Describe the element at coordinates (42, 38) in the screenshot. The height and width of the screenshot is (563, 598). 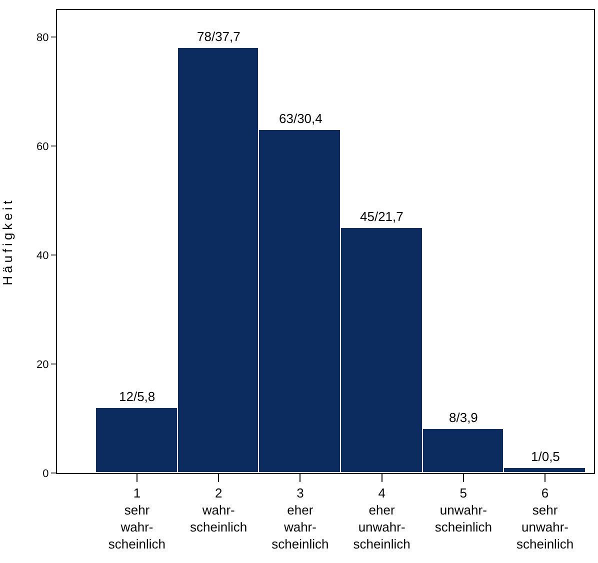
I see `y-tick-label: 80` at that location.